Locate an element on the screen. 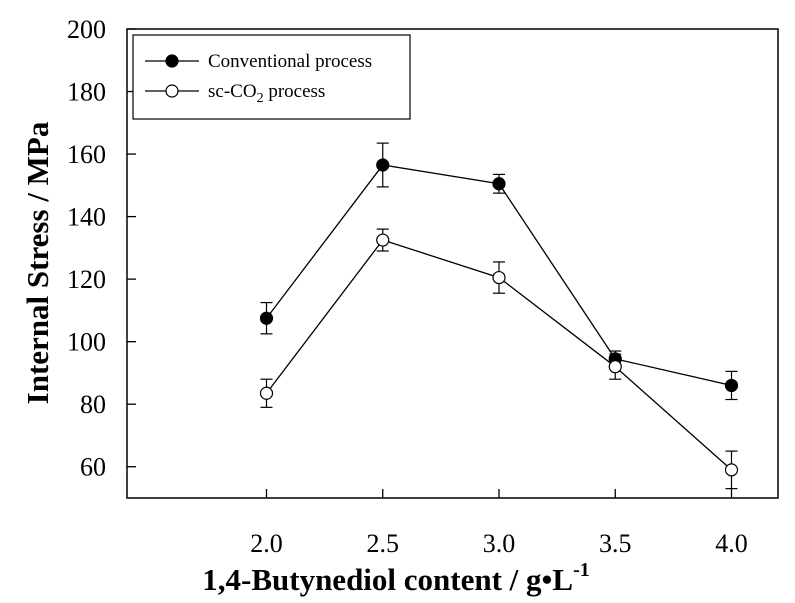 This screenshot has height=603, width=795. y-axis-title: Internal Stress / MPa is located at coordinates (37, 262).